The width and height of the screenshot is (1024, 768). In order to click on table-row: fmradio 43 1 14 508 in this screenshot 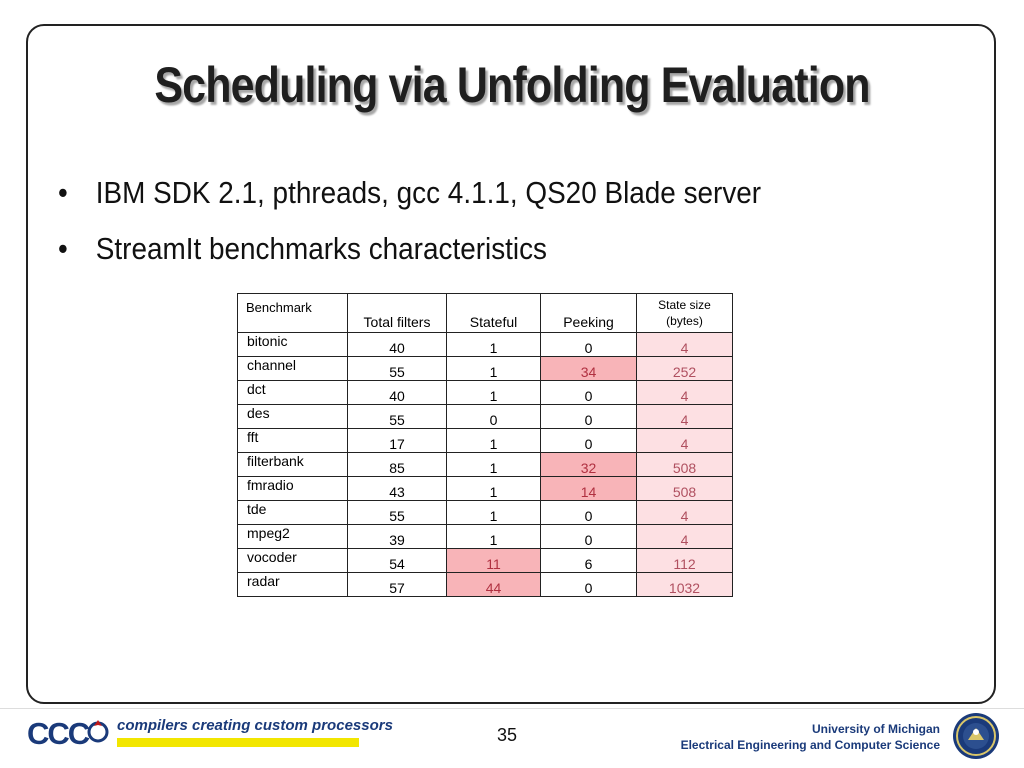, I will do `click(485, 488)`.